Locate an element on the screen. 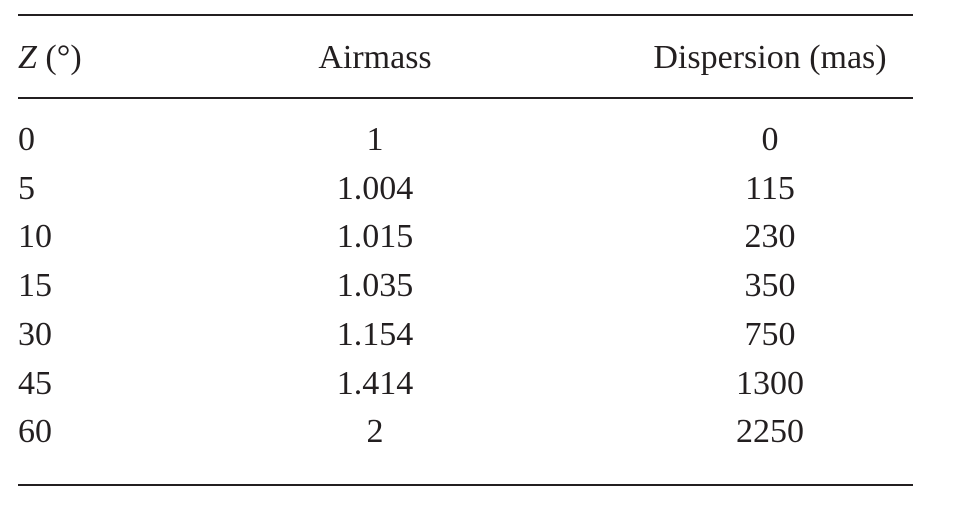 Image resolution: width=961 pixels, height=515 pixels. bottom-rule is located at coordinates (465, 485).